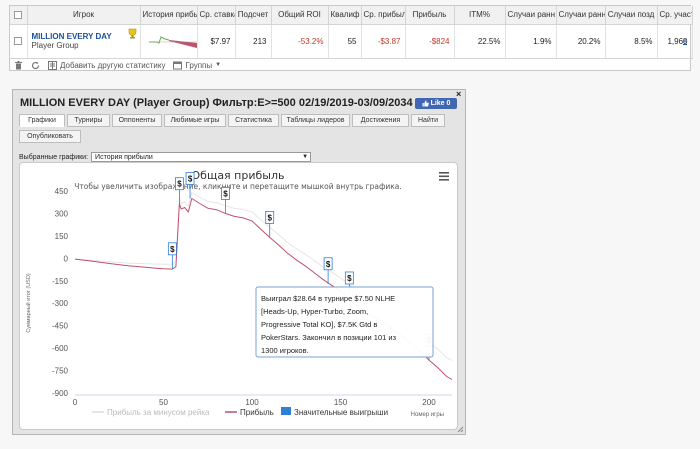  What do you see at coordinates (345, 15) in the screenshot?
I see `header-qualif: Квалиф` at bounding box center [345, 15].